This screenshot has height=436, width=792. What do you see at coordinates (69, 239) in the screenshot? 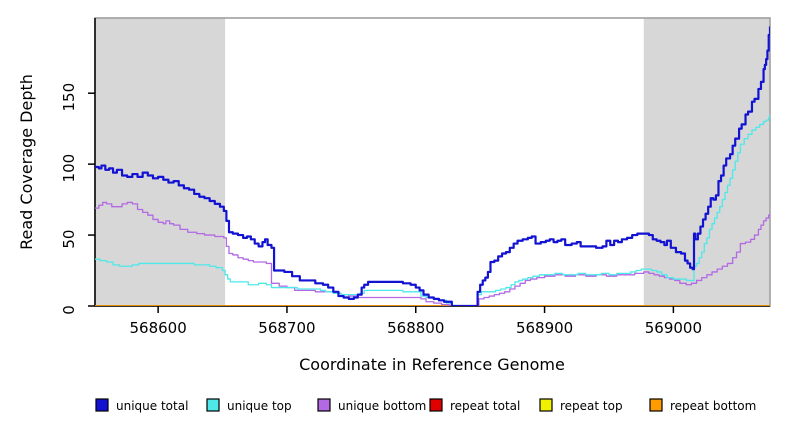
I see `y-tick-label: 50` at bounding box center [69, 239].